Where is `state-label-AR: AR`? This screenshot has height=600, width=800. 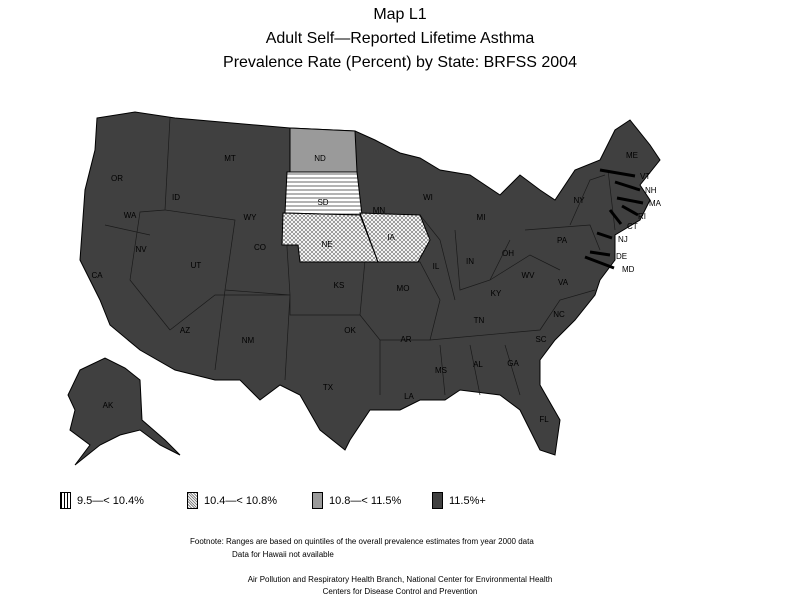
state-label-AR: AR is located at coordinates (405, 339).